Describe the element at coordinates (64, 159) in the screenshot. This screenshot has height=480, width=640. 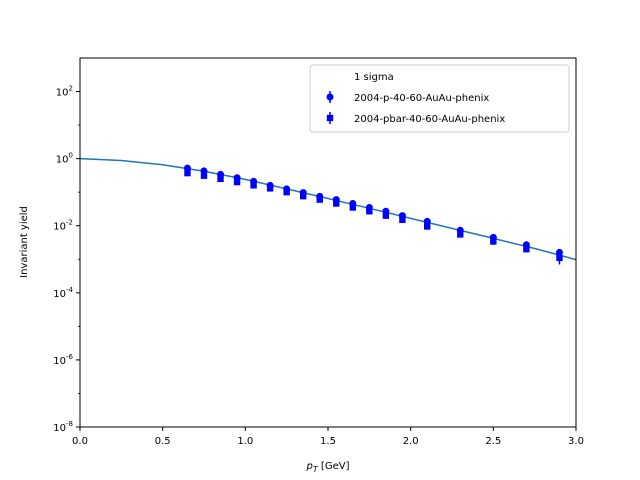
I see `y-tick-label: 10⁰` at that location.